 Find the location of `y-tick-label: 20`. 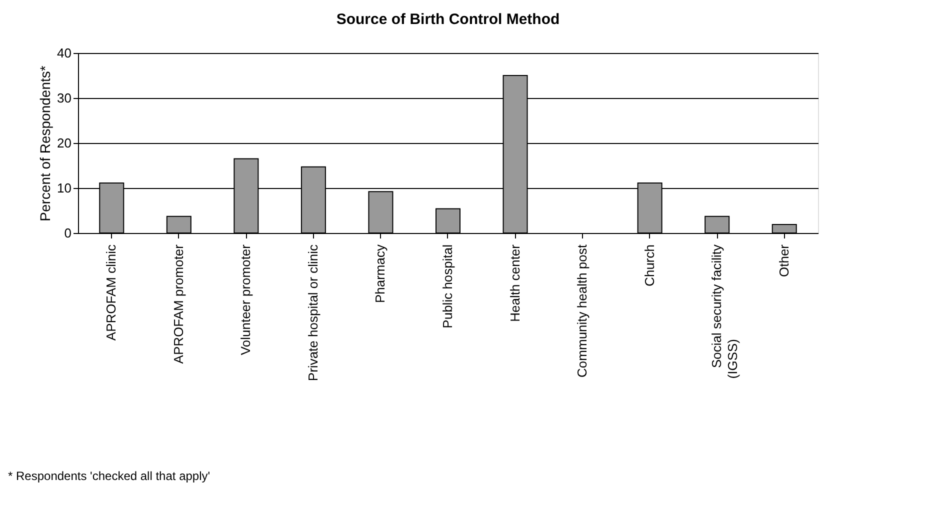

y-tick-label: 20 is located at coordinates (64, 143).